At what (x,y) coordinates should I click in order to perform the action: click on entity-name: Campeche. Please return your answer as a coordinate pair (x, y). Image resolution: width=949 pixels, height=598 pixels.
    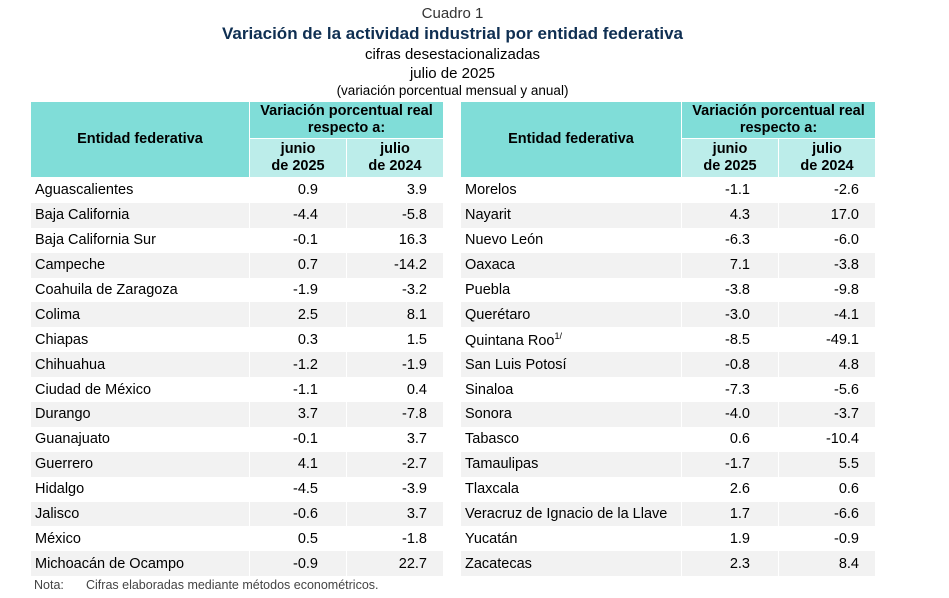
    Looking at the image, I should click on (140, 265).